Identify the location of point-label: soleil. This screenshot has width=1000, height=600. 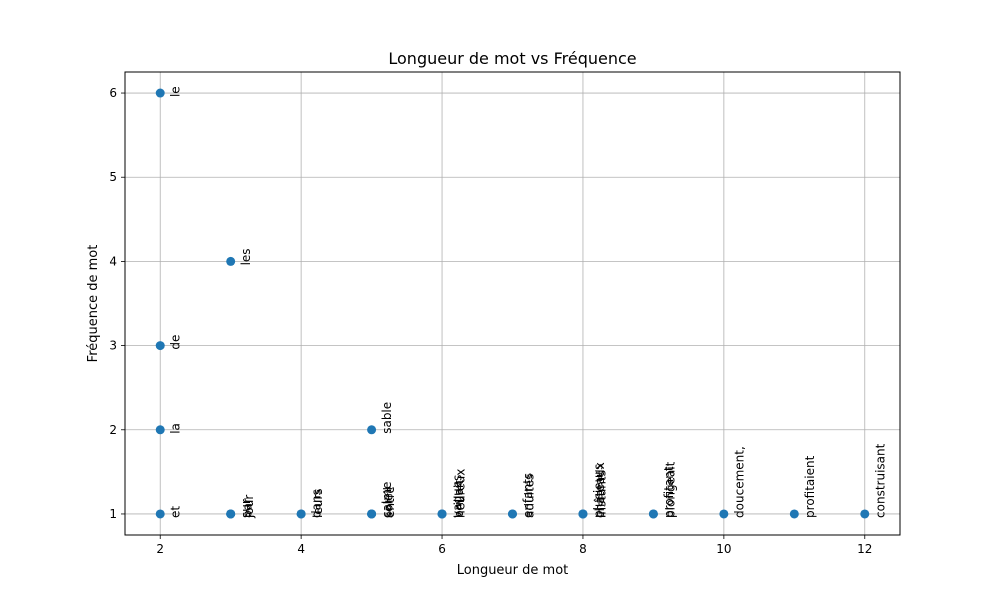
(389, 502).